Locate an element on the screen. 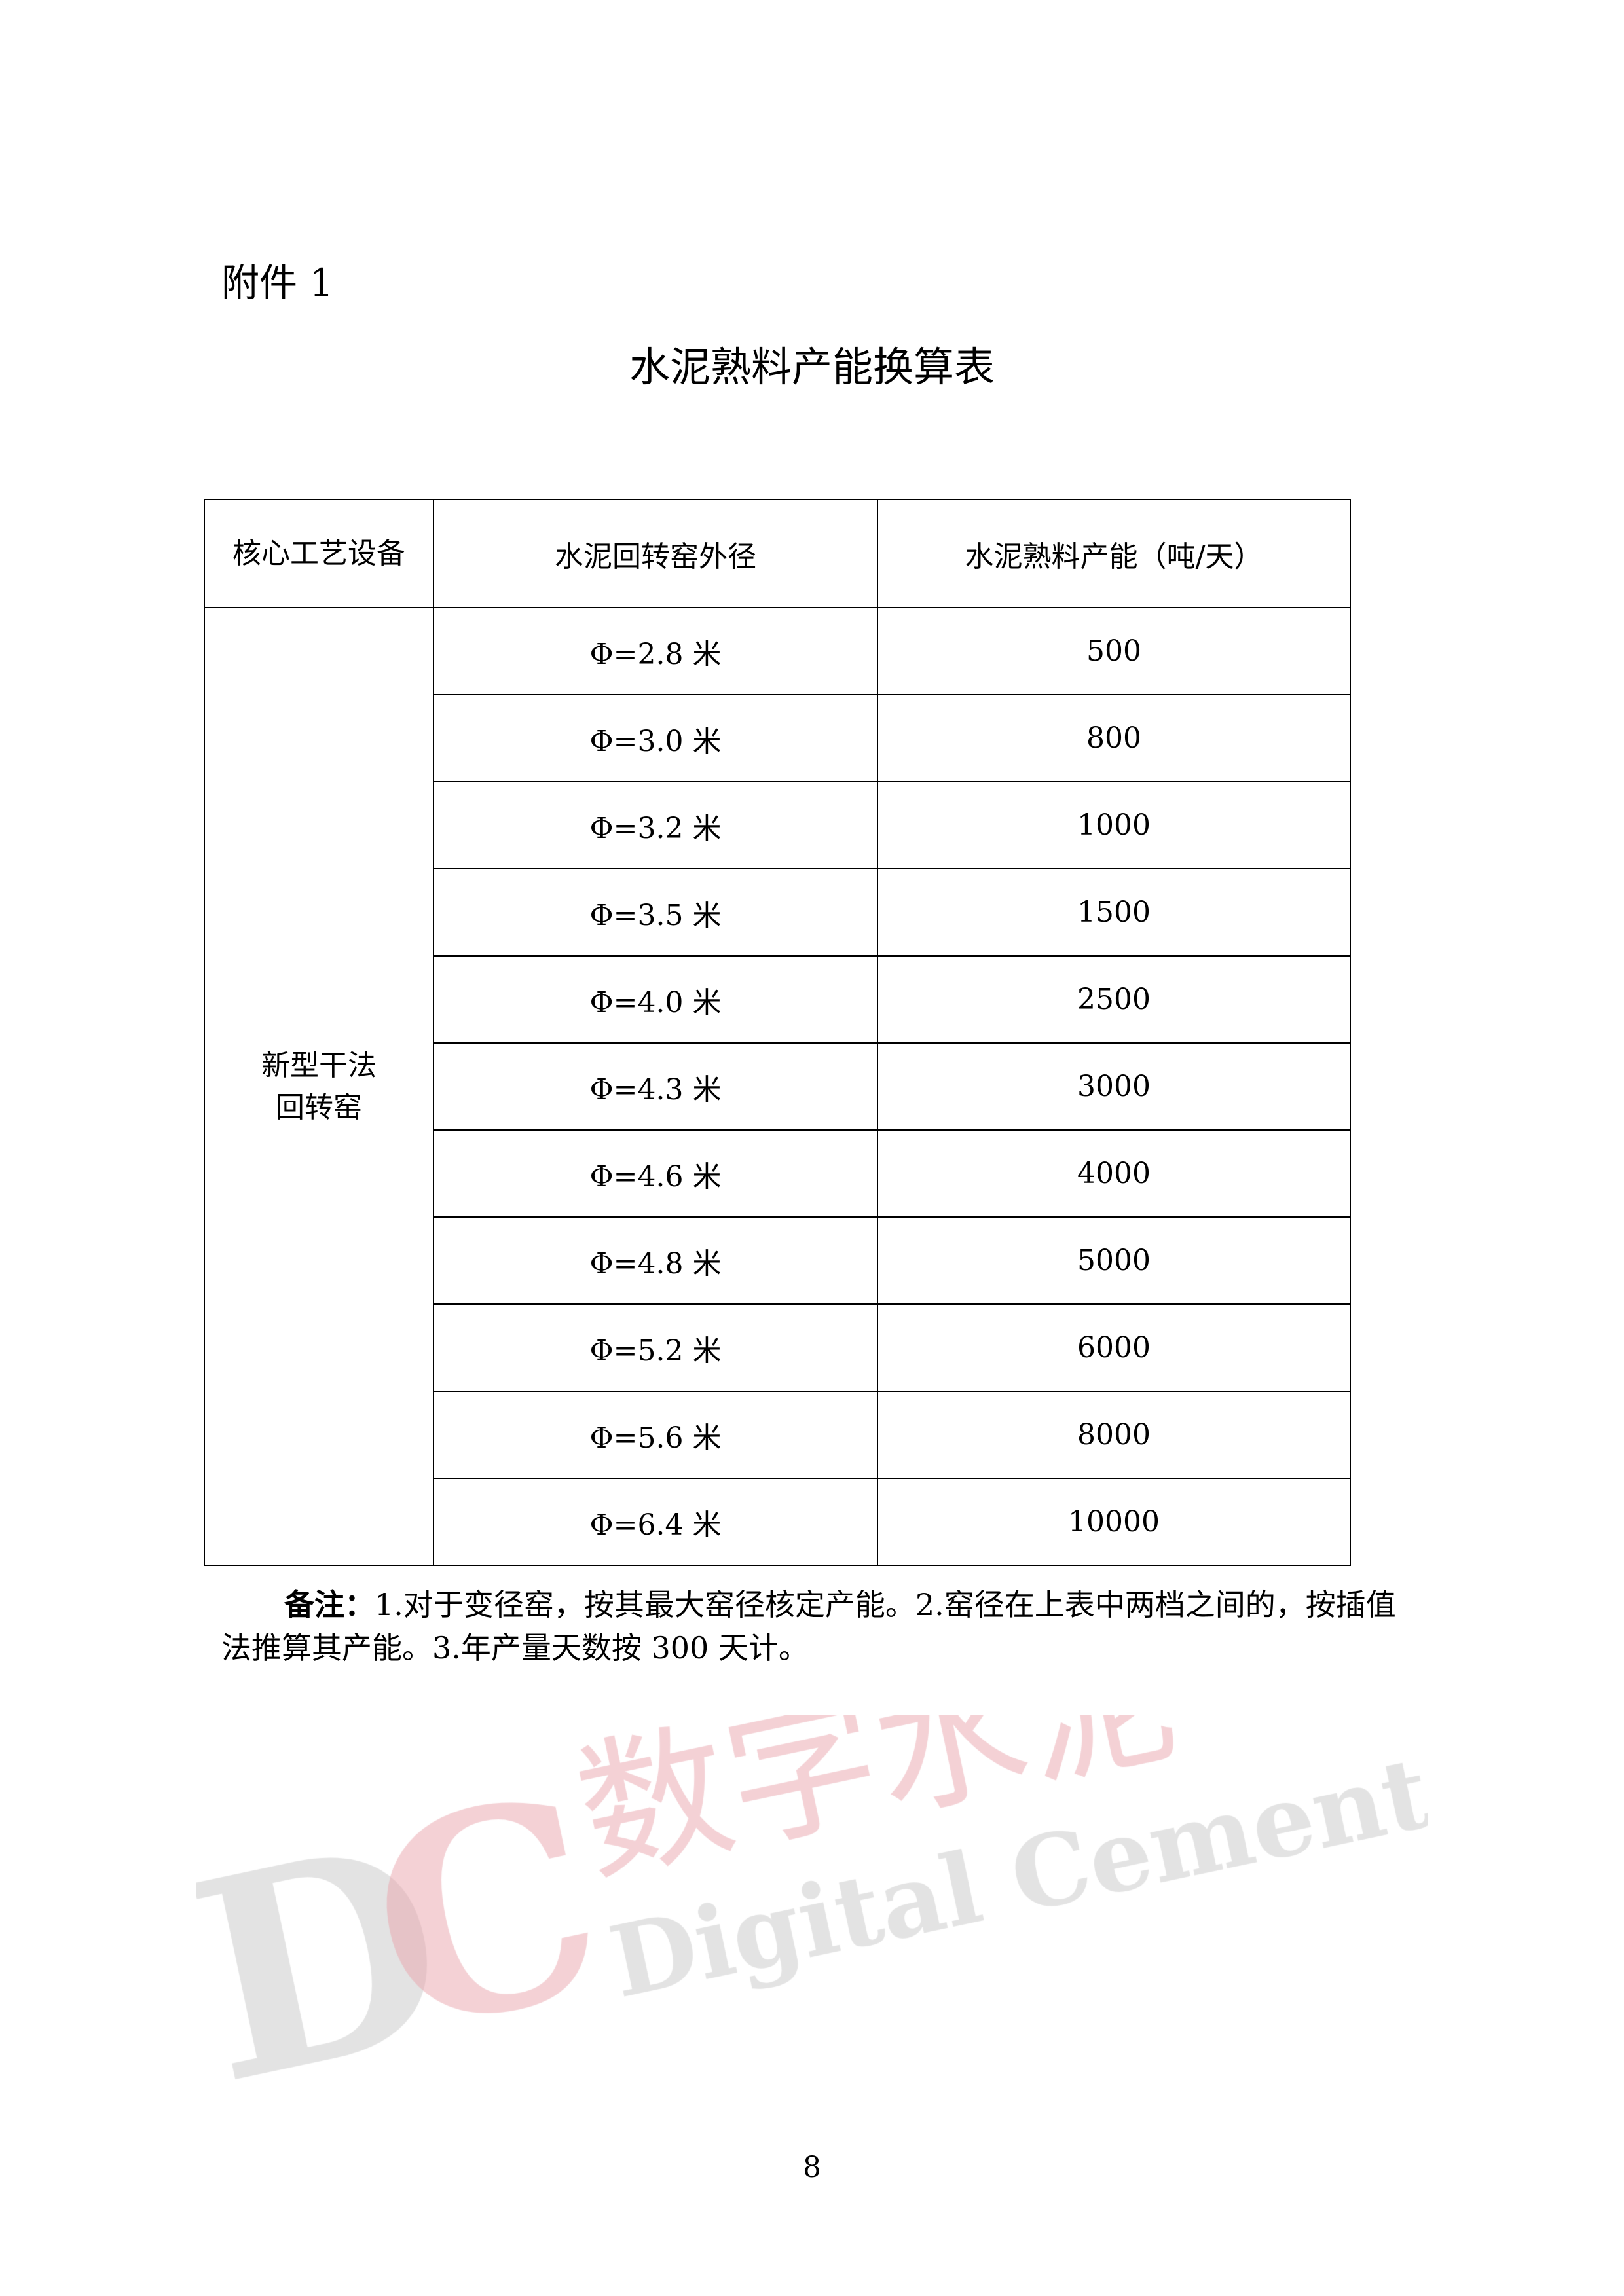 Image resolution: width=1624 pixels, height=2296 pixels. capacity-cell: 3000 is located at coordinates (1114, 1086).